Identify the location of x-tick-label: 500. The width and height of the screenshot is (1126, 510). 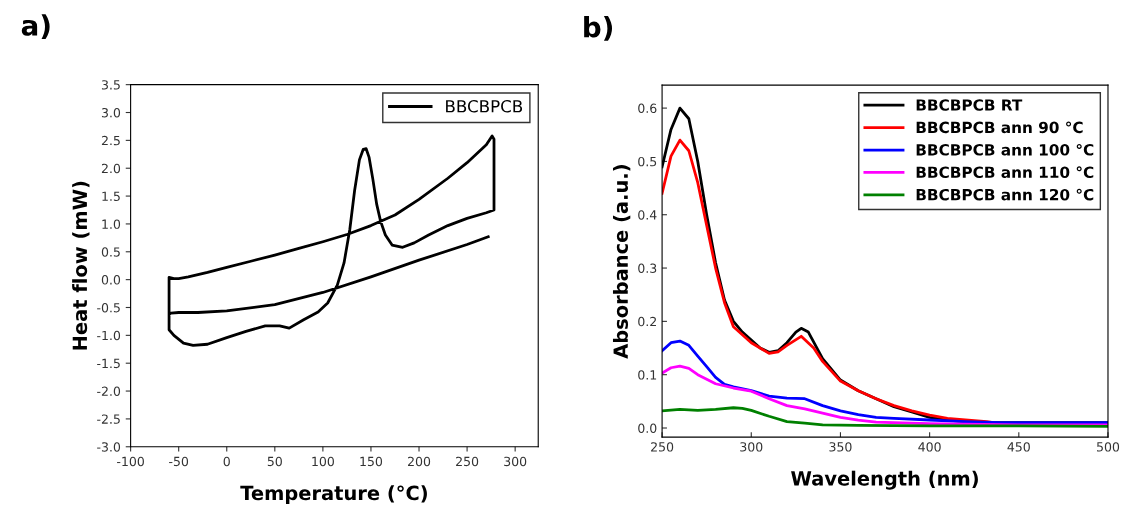
(1108, 447).